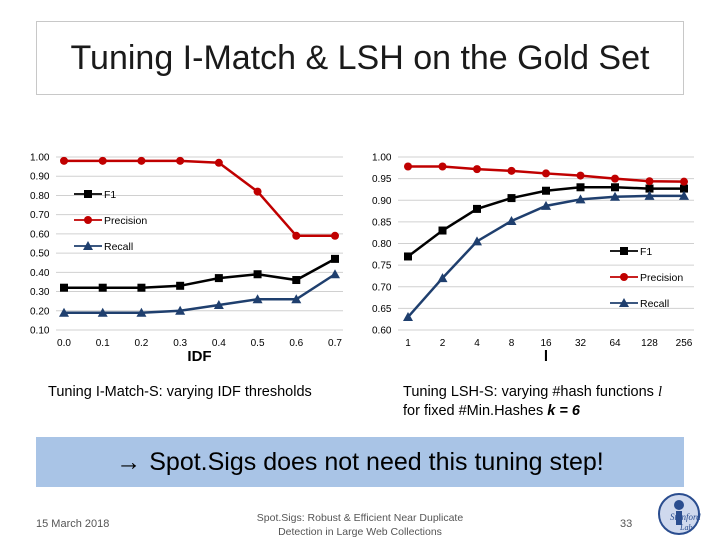 This screenshot has height=540, width=720. What do you see at coordinates (685, 517) in the screenshot?
I see `svg-text: Stanford` at bounding box center [685, 517].